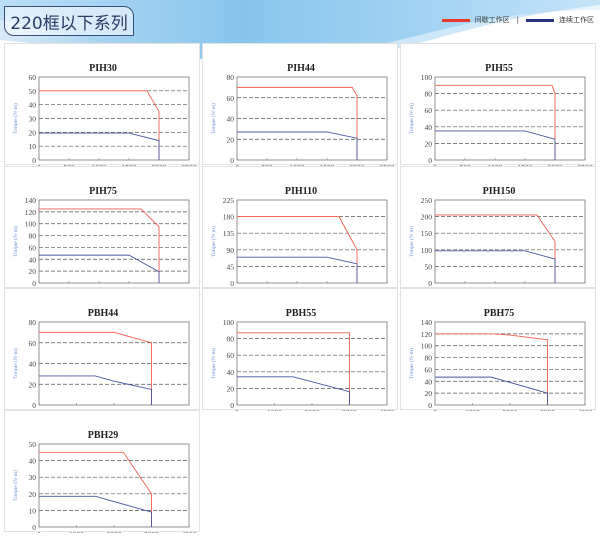 The height and width of the screenshot is (537, 600). I want to click on page-title: 220框以下系列, so click(69, 21).